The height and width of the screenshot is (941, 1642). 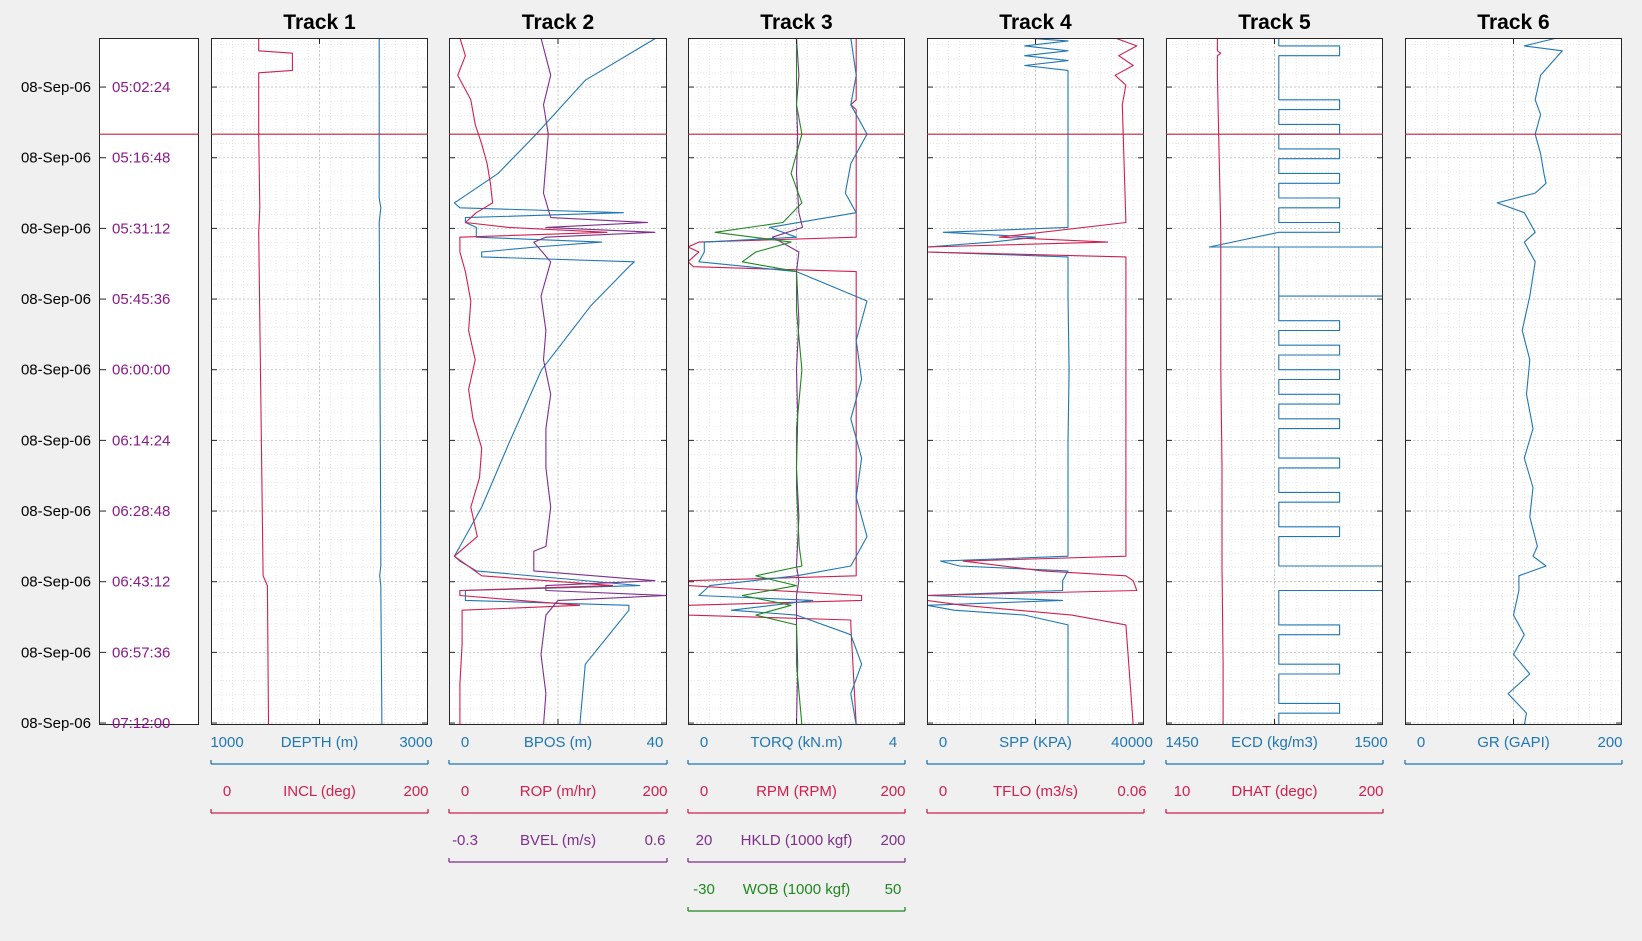 What do you see at coordinates (704, 889) in the screenshot?
I see `scale-min-label: -30` at bounding box center [704, 889].